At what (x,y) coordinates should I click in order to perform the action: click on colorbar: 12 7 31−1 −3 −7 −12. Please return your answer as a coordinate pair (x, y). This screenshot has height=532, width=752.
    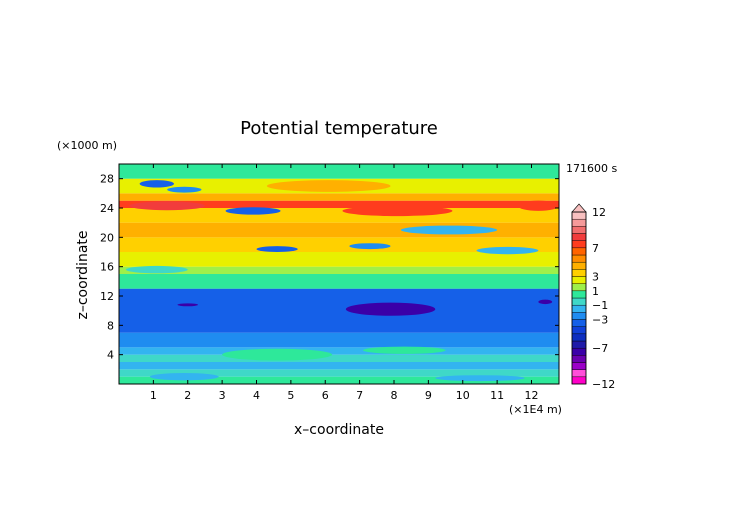
    Looking at the image, I should click on (593, 297).